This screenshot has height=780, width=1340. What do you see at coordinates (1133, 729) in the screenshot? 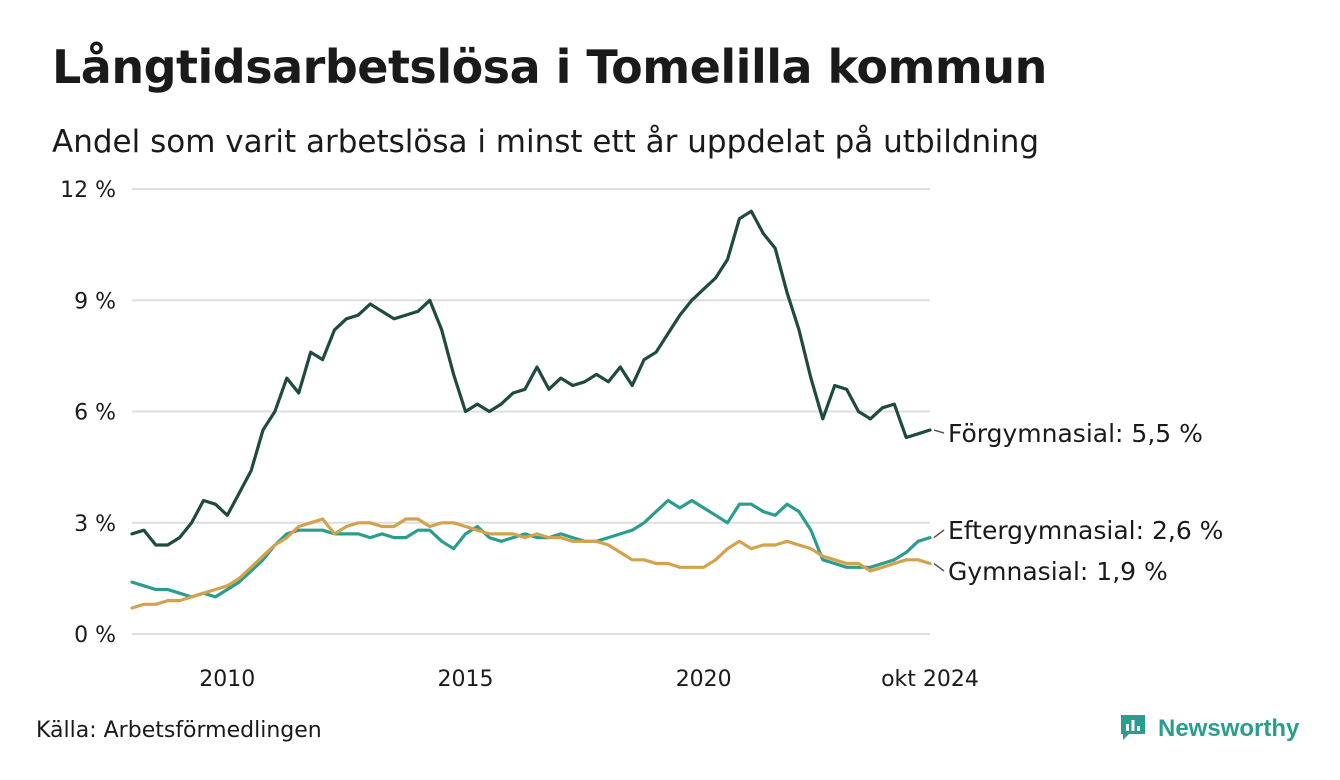
I see `newsworthy-logo-icon` at bounding box center [1133, 729].